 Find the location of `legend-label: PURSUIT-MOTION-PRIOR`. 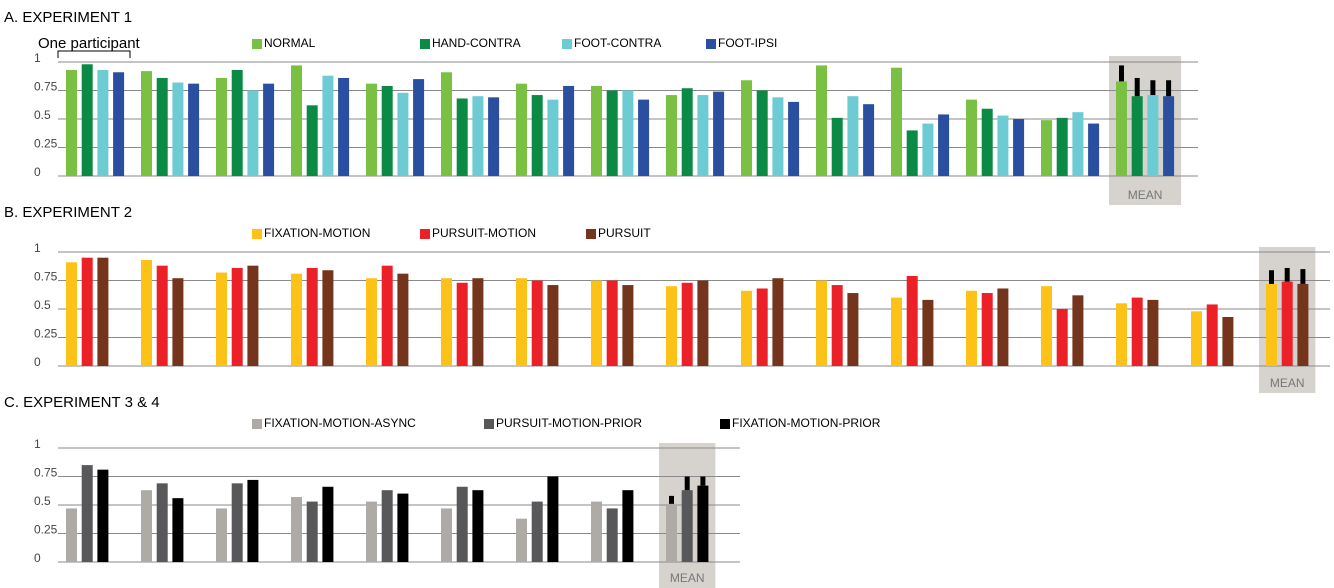

legend-label: PURSUIT-MOTION-PRIOR is located at coordinates (569, 423).